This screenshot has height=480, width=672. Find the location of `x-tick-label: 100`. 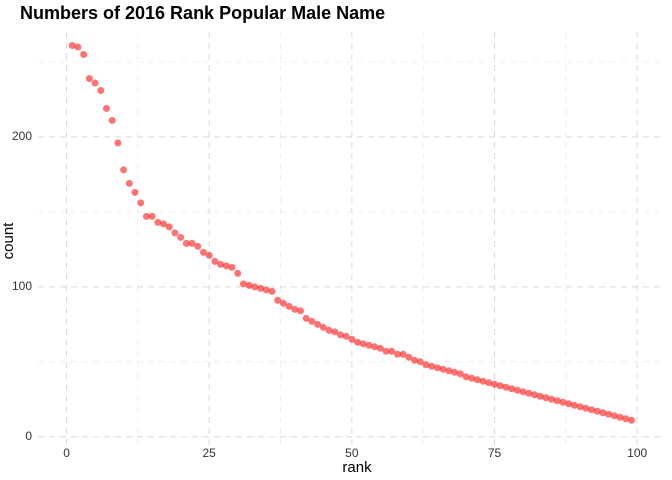

x-tick-label: 100 is located at coordinates (637, 453).